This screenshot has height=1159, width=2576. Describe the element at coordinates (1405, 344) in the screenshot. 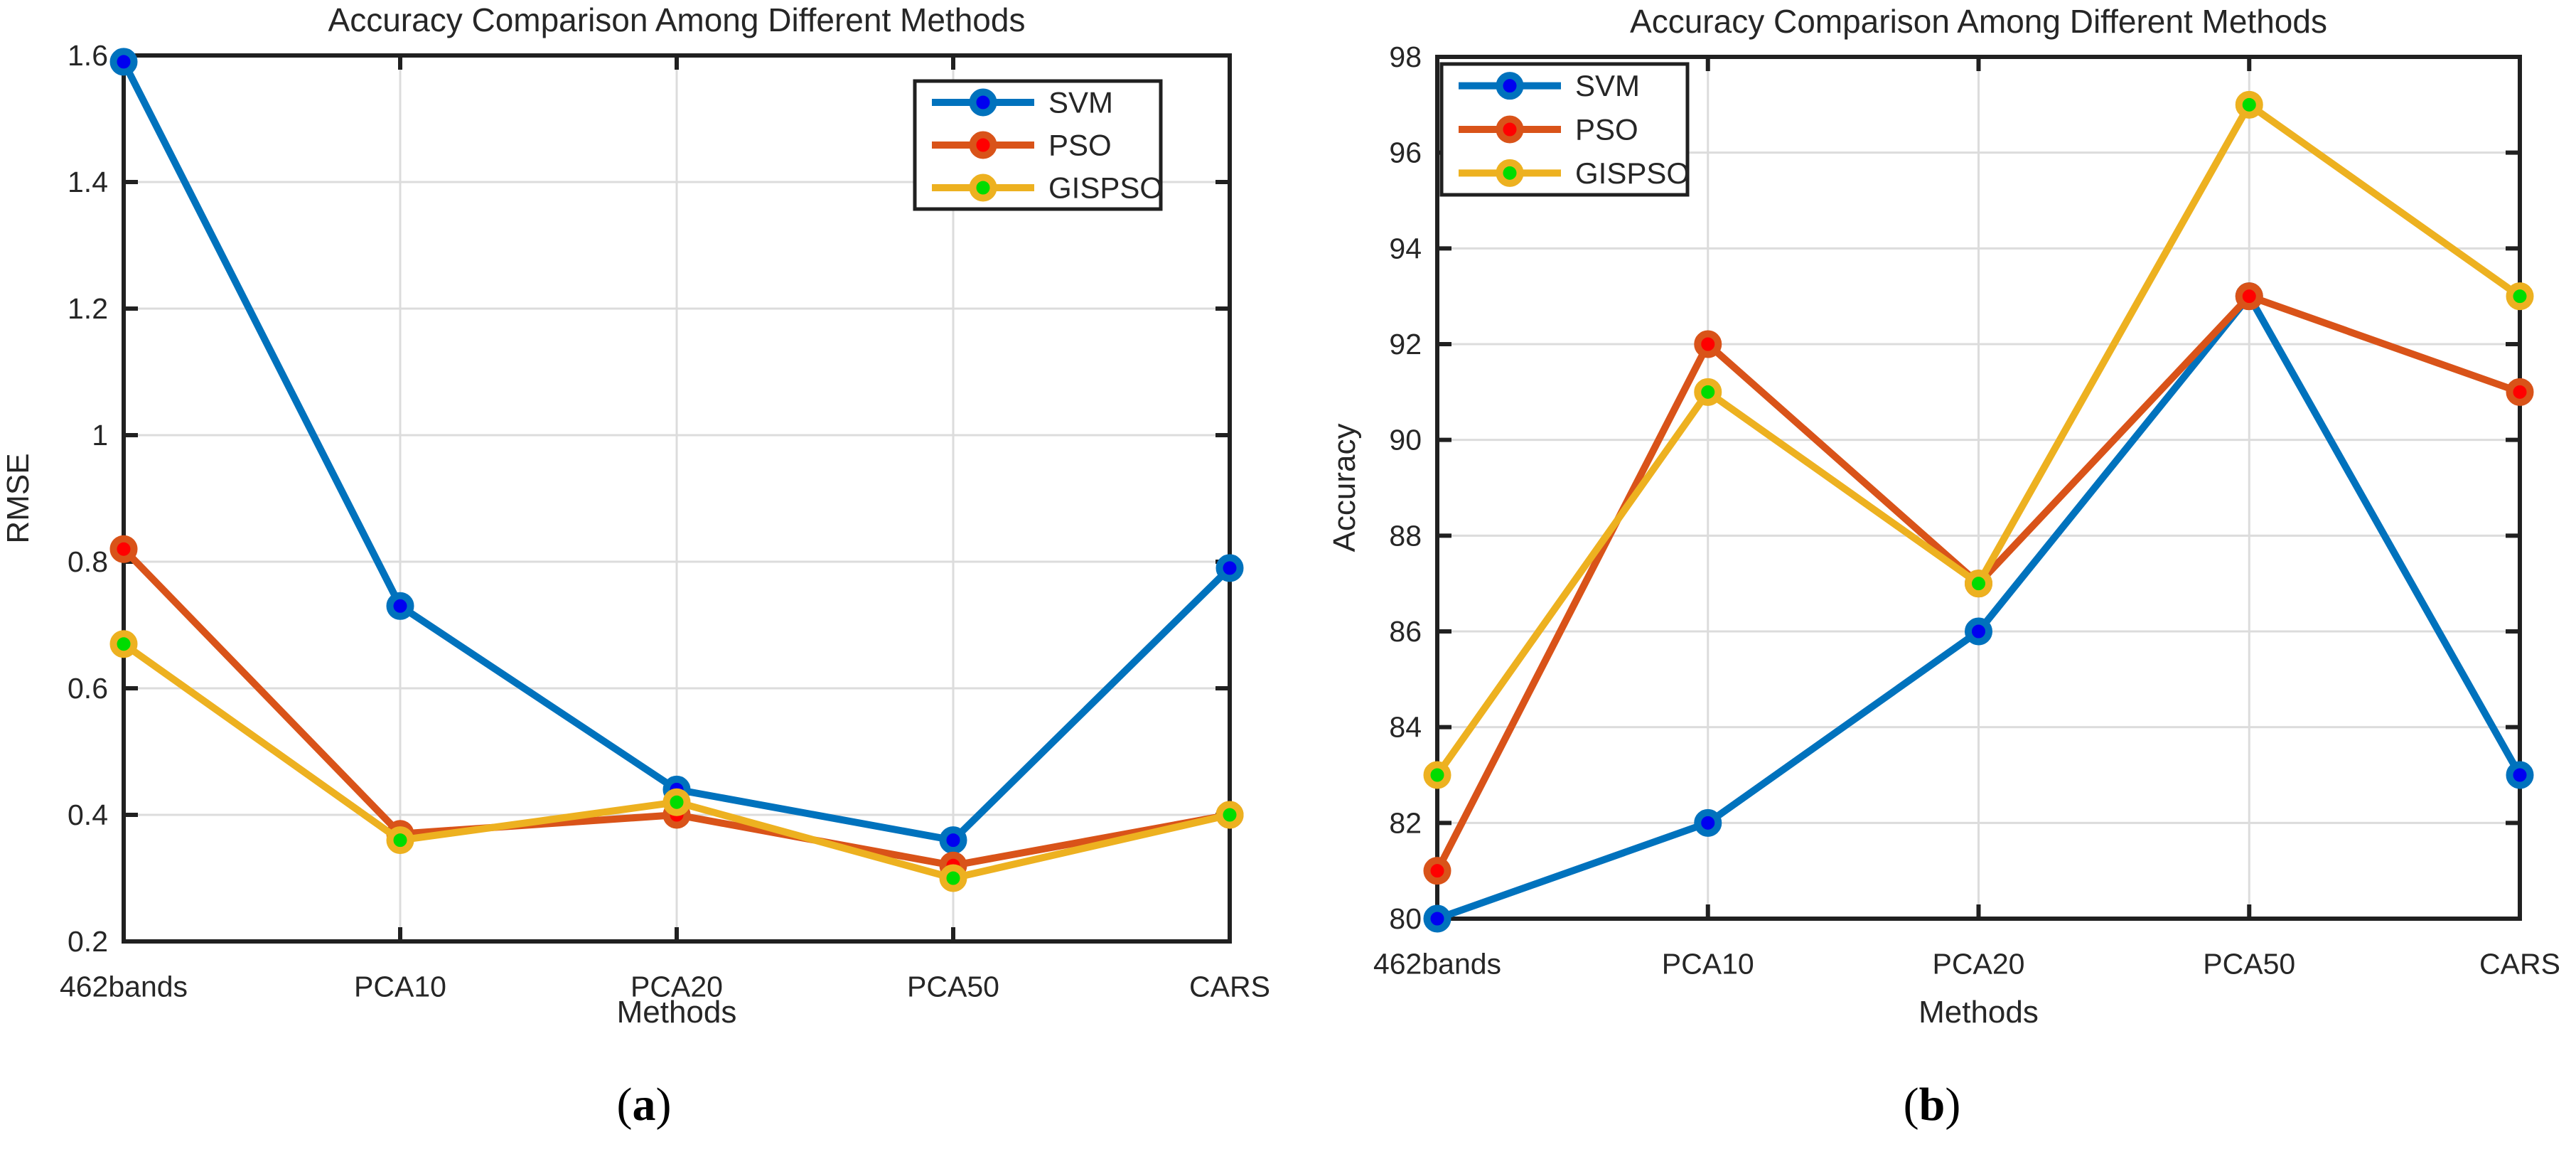

I see `y-tick-label: 92` at that location.